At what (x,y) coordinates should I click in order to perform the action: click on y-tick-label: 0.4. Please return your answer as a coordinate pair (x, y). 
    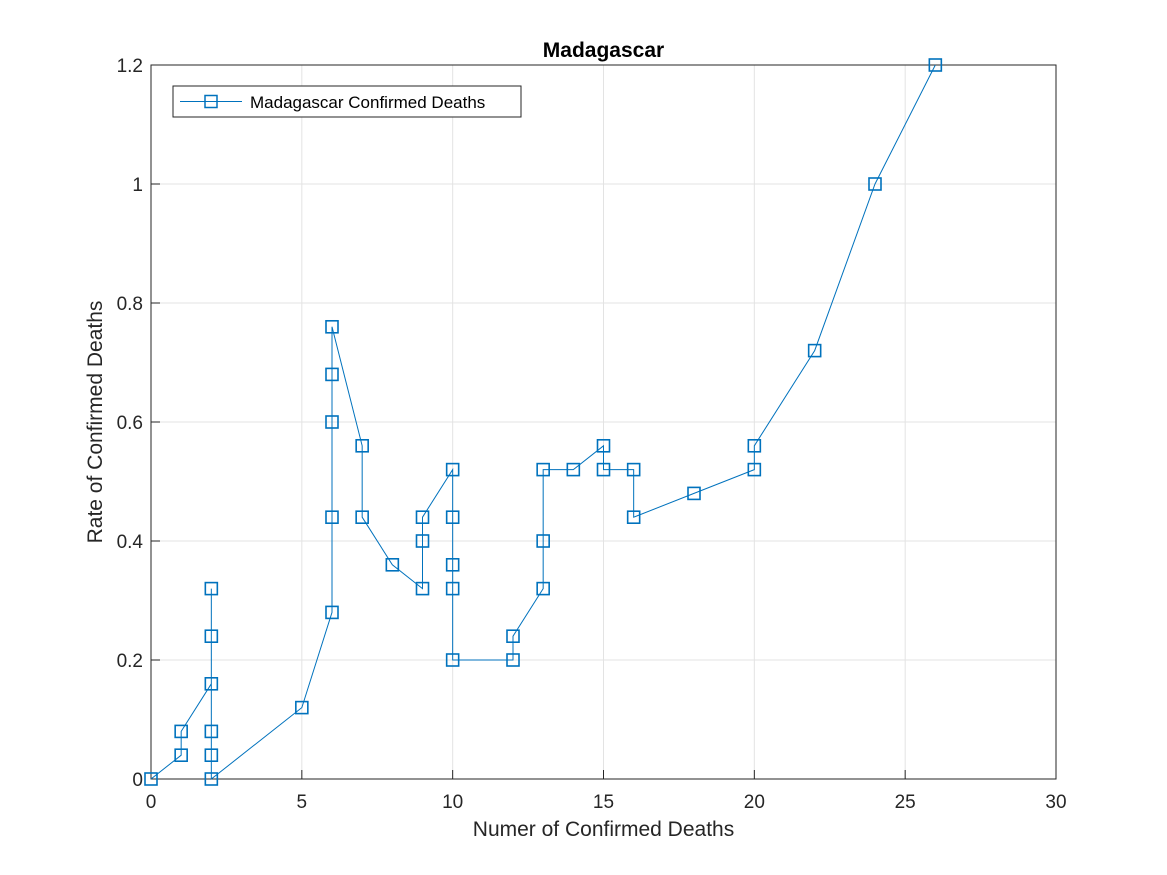
    Looking at the image, I should click on (130, 542).